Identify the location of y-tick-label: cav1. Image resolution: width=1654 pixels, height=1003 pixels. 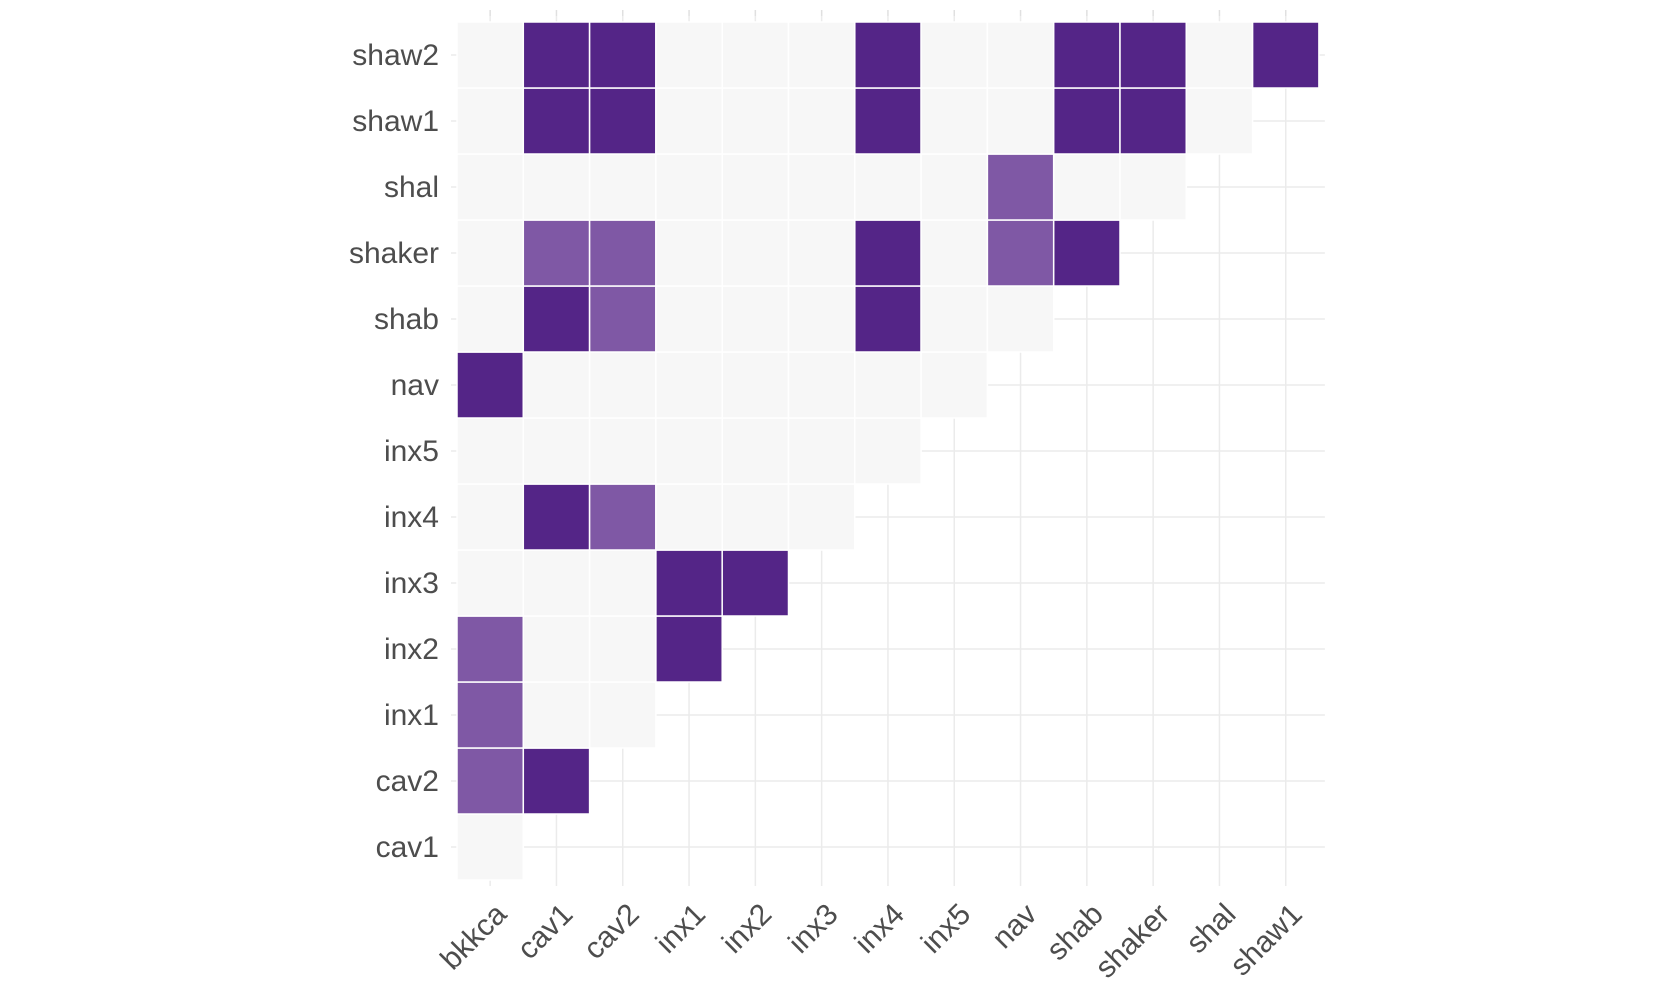
(407, 847).